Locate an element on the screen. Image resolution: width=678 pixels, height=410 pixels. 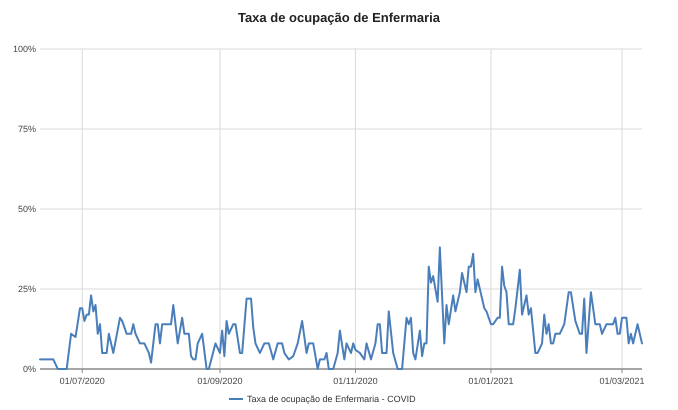
y-tick-label: 100% is located at coordinates (24, 49).